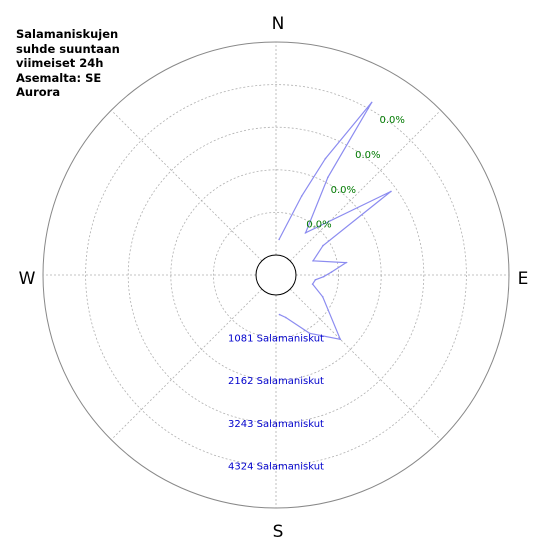 Image resolution: width=550 pixels, height=550 pixels. What do you see at coordinates (276, 339) in the screenshot?
I see `ring-count-label: 1081 Salamaniskut` at bounding box center [276, 339].